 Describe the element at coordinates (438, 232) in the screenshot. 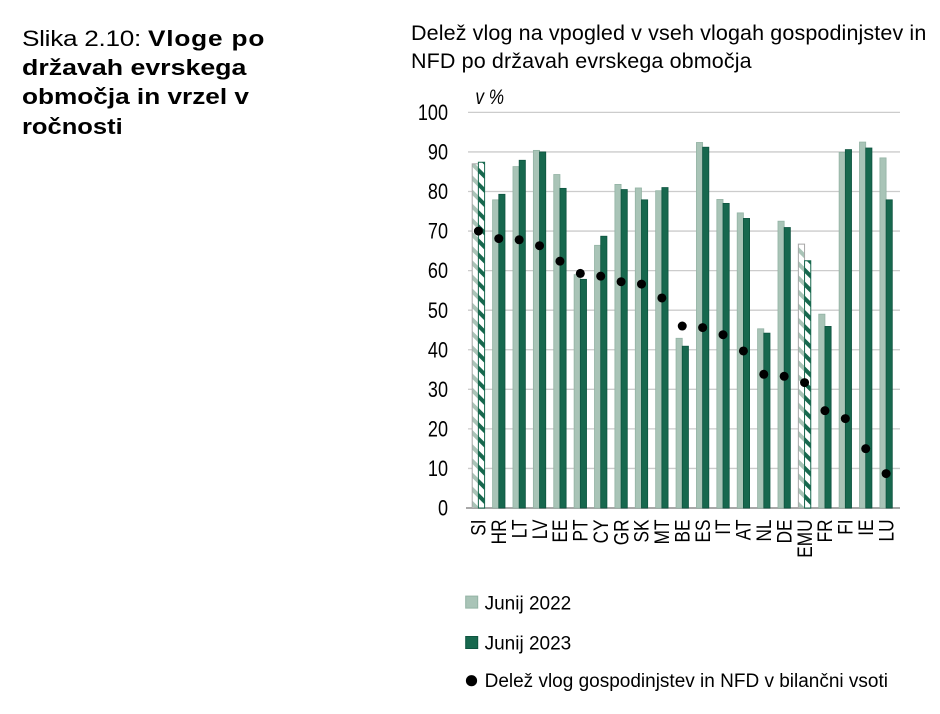

I see `svg-text: 70` at that location.